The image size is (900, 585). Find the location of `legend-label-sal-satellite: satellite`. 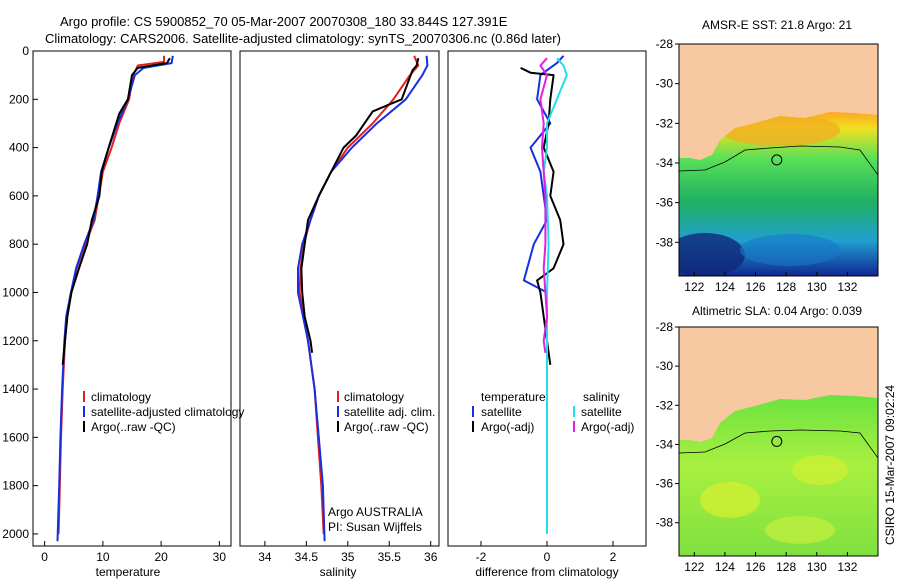

legend-label-sal-satellite: satellite is located at coordinates (601, 412).